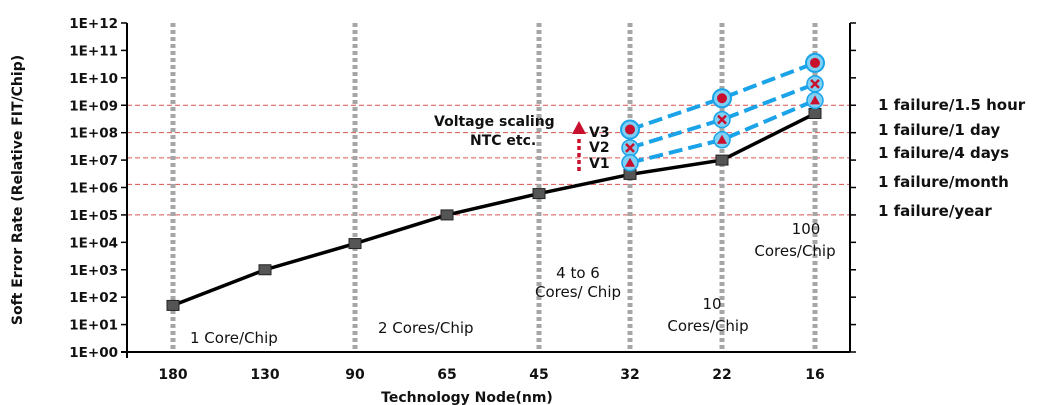  Describe the element at coordinates (538, 375) in the screenshot. I see `x-tick-label: 45` at that location.